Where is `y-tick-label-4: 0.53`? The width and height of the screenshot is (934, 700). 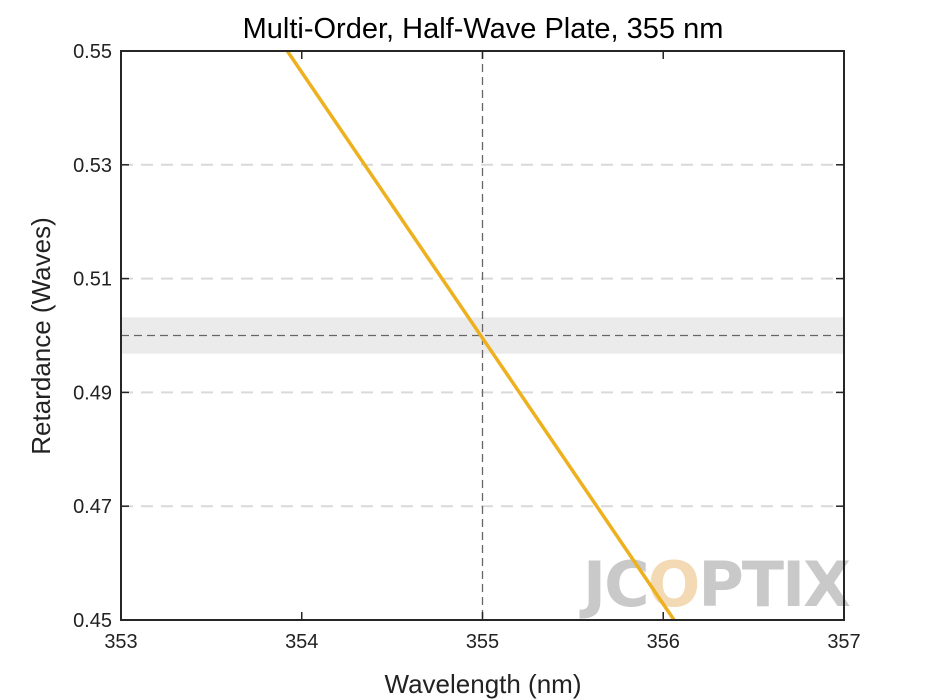 y-tick-label-4: 0.53 is located at coordinates (92, 166).